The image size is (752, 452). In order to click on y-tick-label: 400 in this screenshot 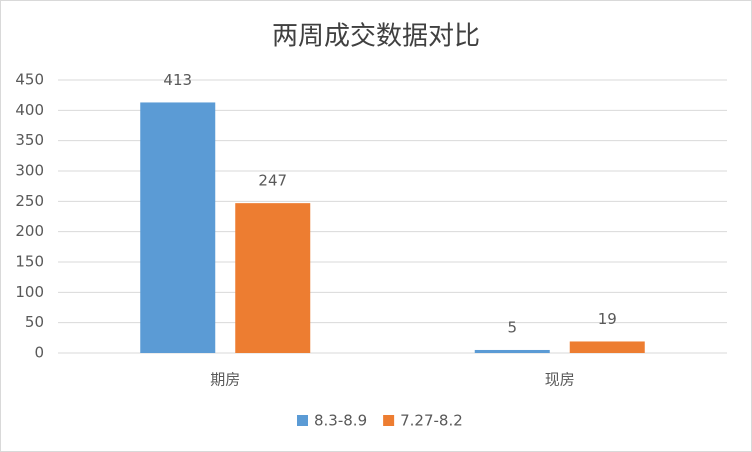, I will do `click(29, 110)`.